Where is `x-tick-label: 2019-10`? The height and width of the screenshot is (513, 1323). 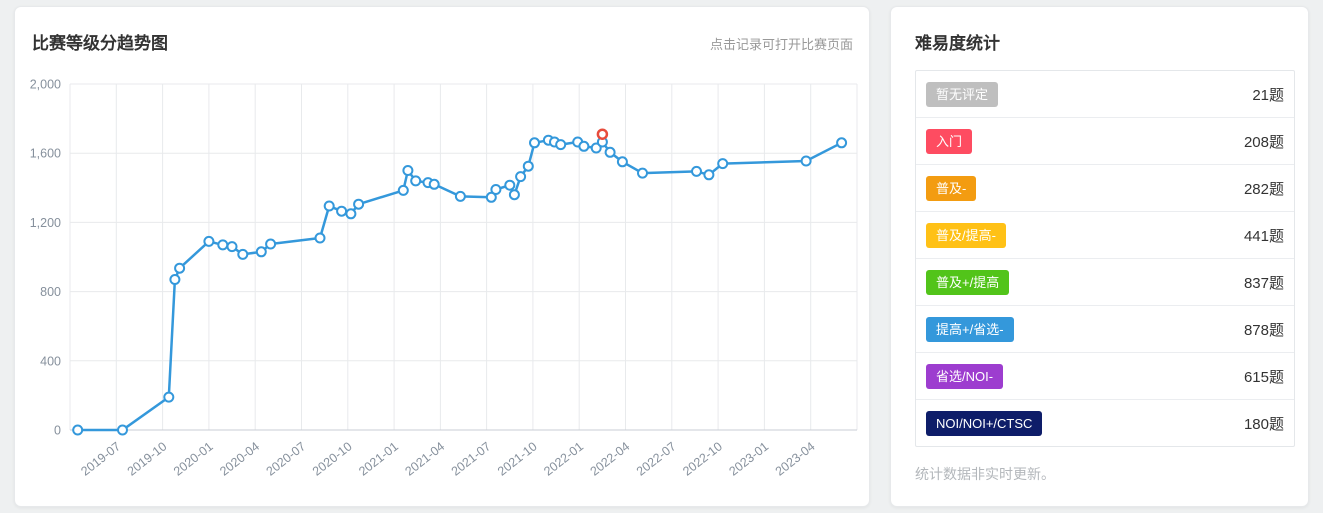 x-tick-label: 2019-10 is located at coordinates (147, 458).